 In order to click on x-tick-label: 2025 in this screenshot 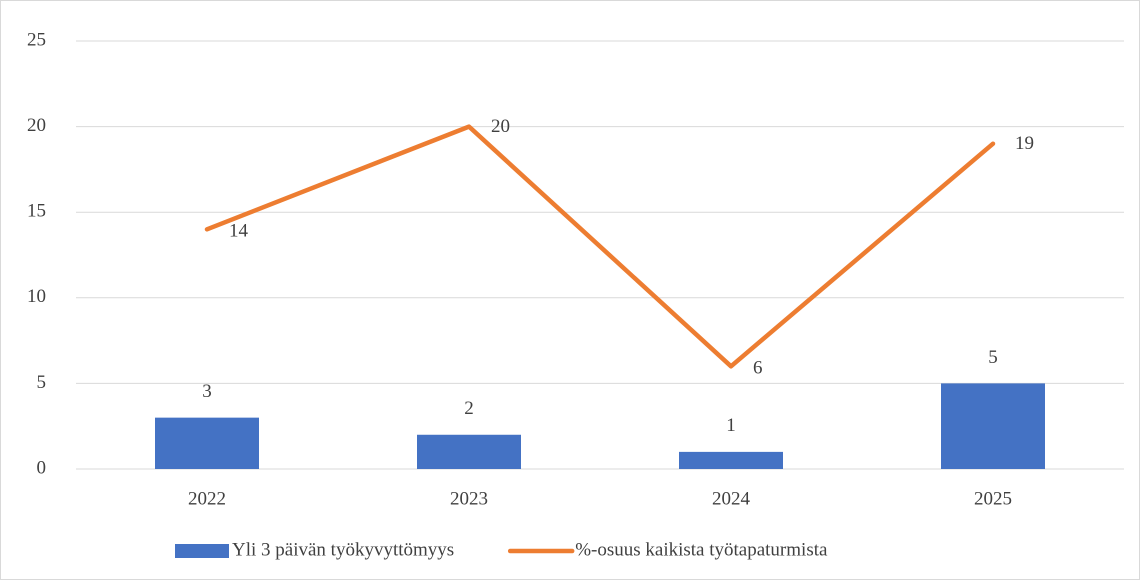, I will do `click(993, 498)`.